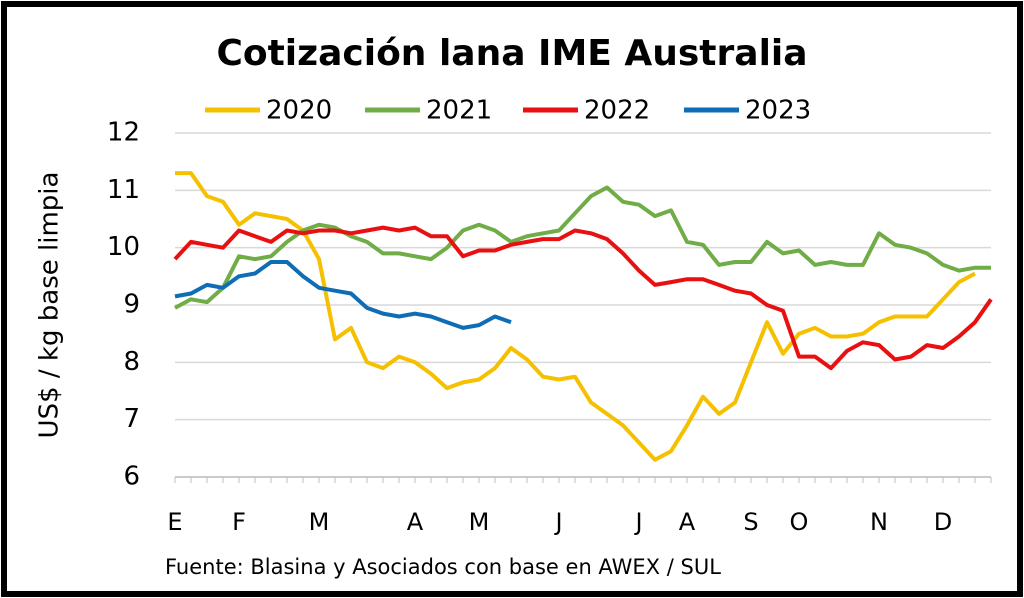 Image resolution: width=1024 pixels, height=598 pixels. Describe the element at coordinates (943, 522) in the screenshot. I see `x-tick-label: D` at that location.